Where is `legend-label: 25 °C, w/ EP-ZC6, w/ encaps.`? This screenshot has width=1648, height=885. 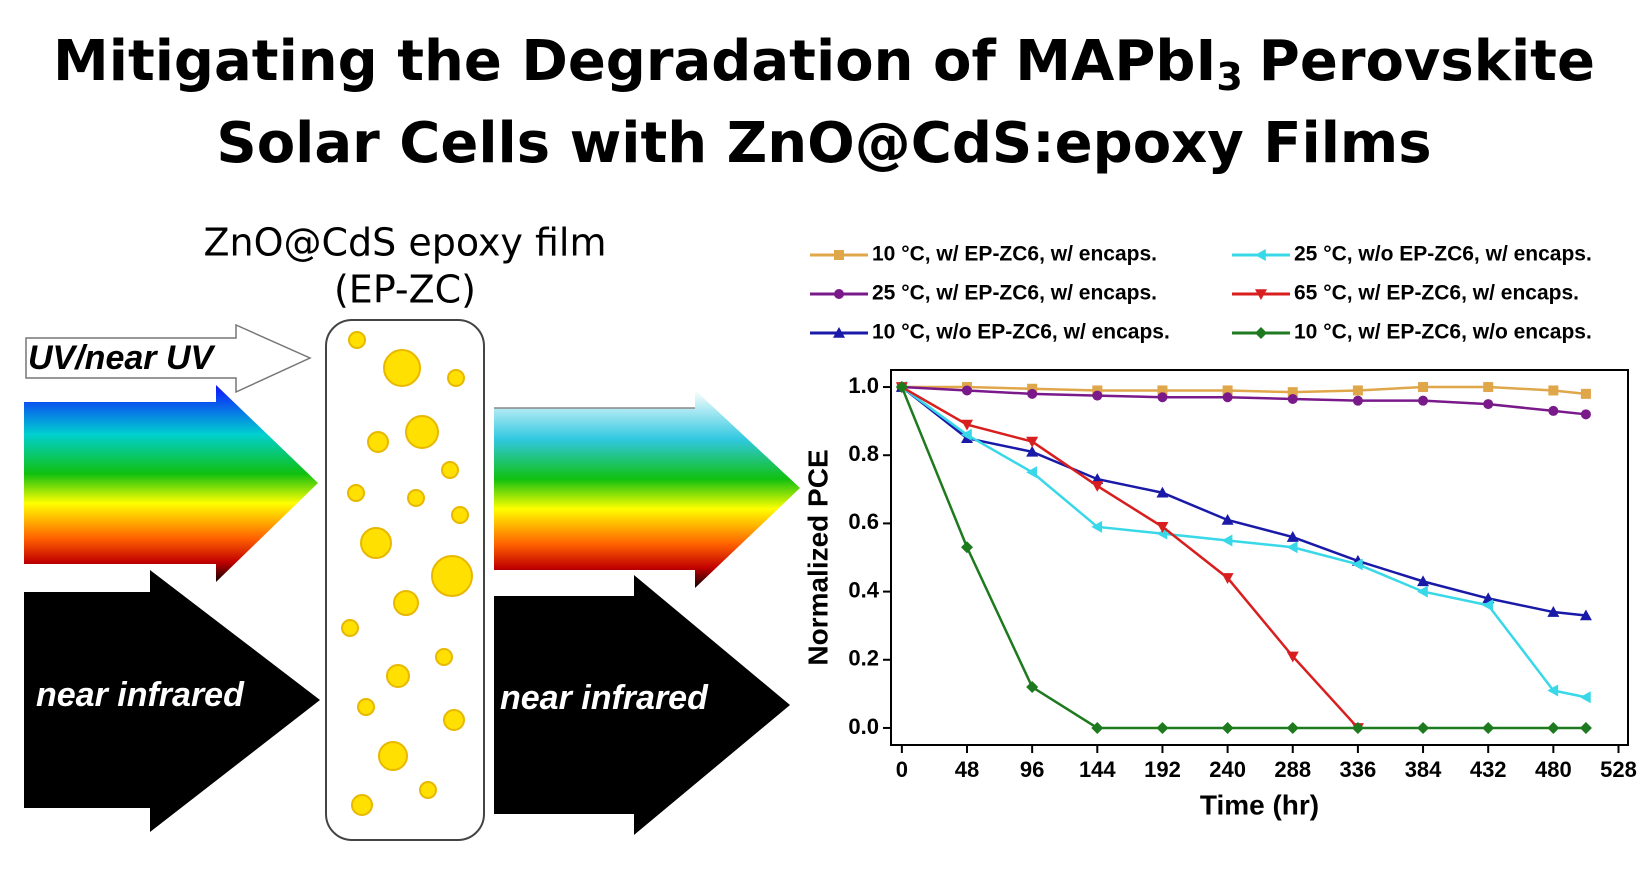
legend-label: 25 °C, w/ EP-ZC6, w/ encaps. is located at coordinates (1014, 293).